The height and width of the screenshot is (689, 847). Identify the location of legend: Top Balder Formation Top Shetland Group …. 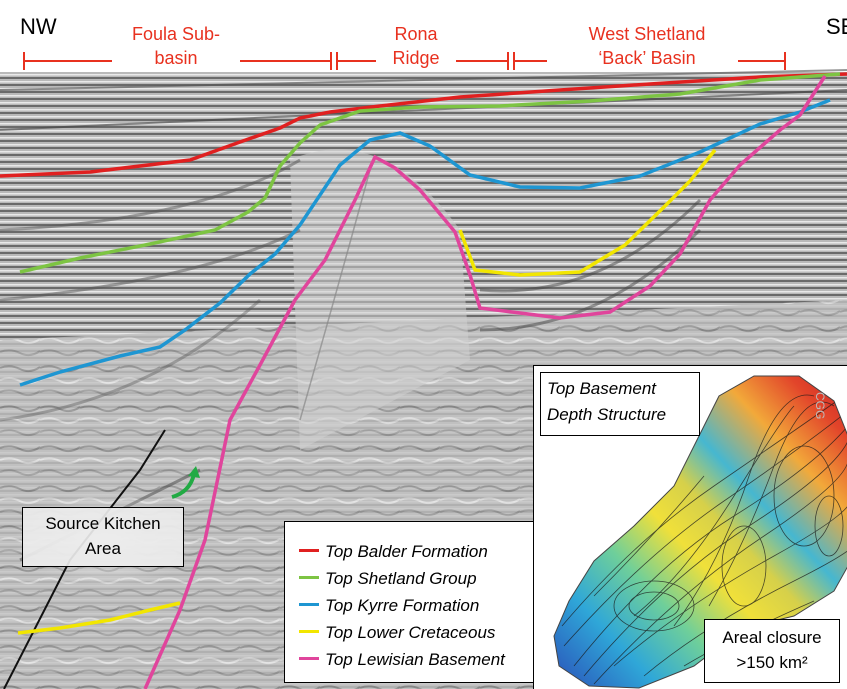
(409, 602).